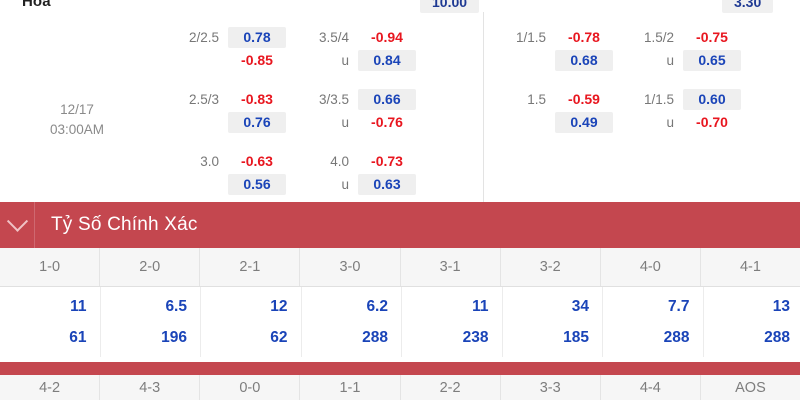 The height and width of the screenshot is (400, 800). Describe the element at coordinates (77, 129) in the screenshot. I see `match-time: 03:00AM` at that location.